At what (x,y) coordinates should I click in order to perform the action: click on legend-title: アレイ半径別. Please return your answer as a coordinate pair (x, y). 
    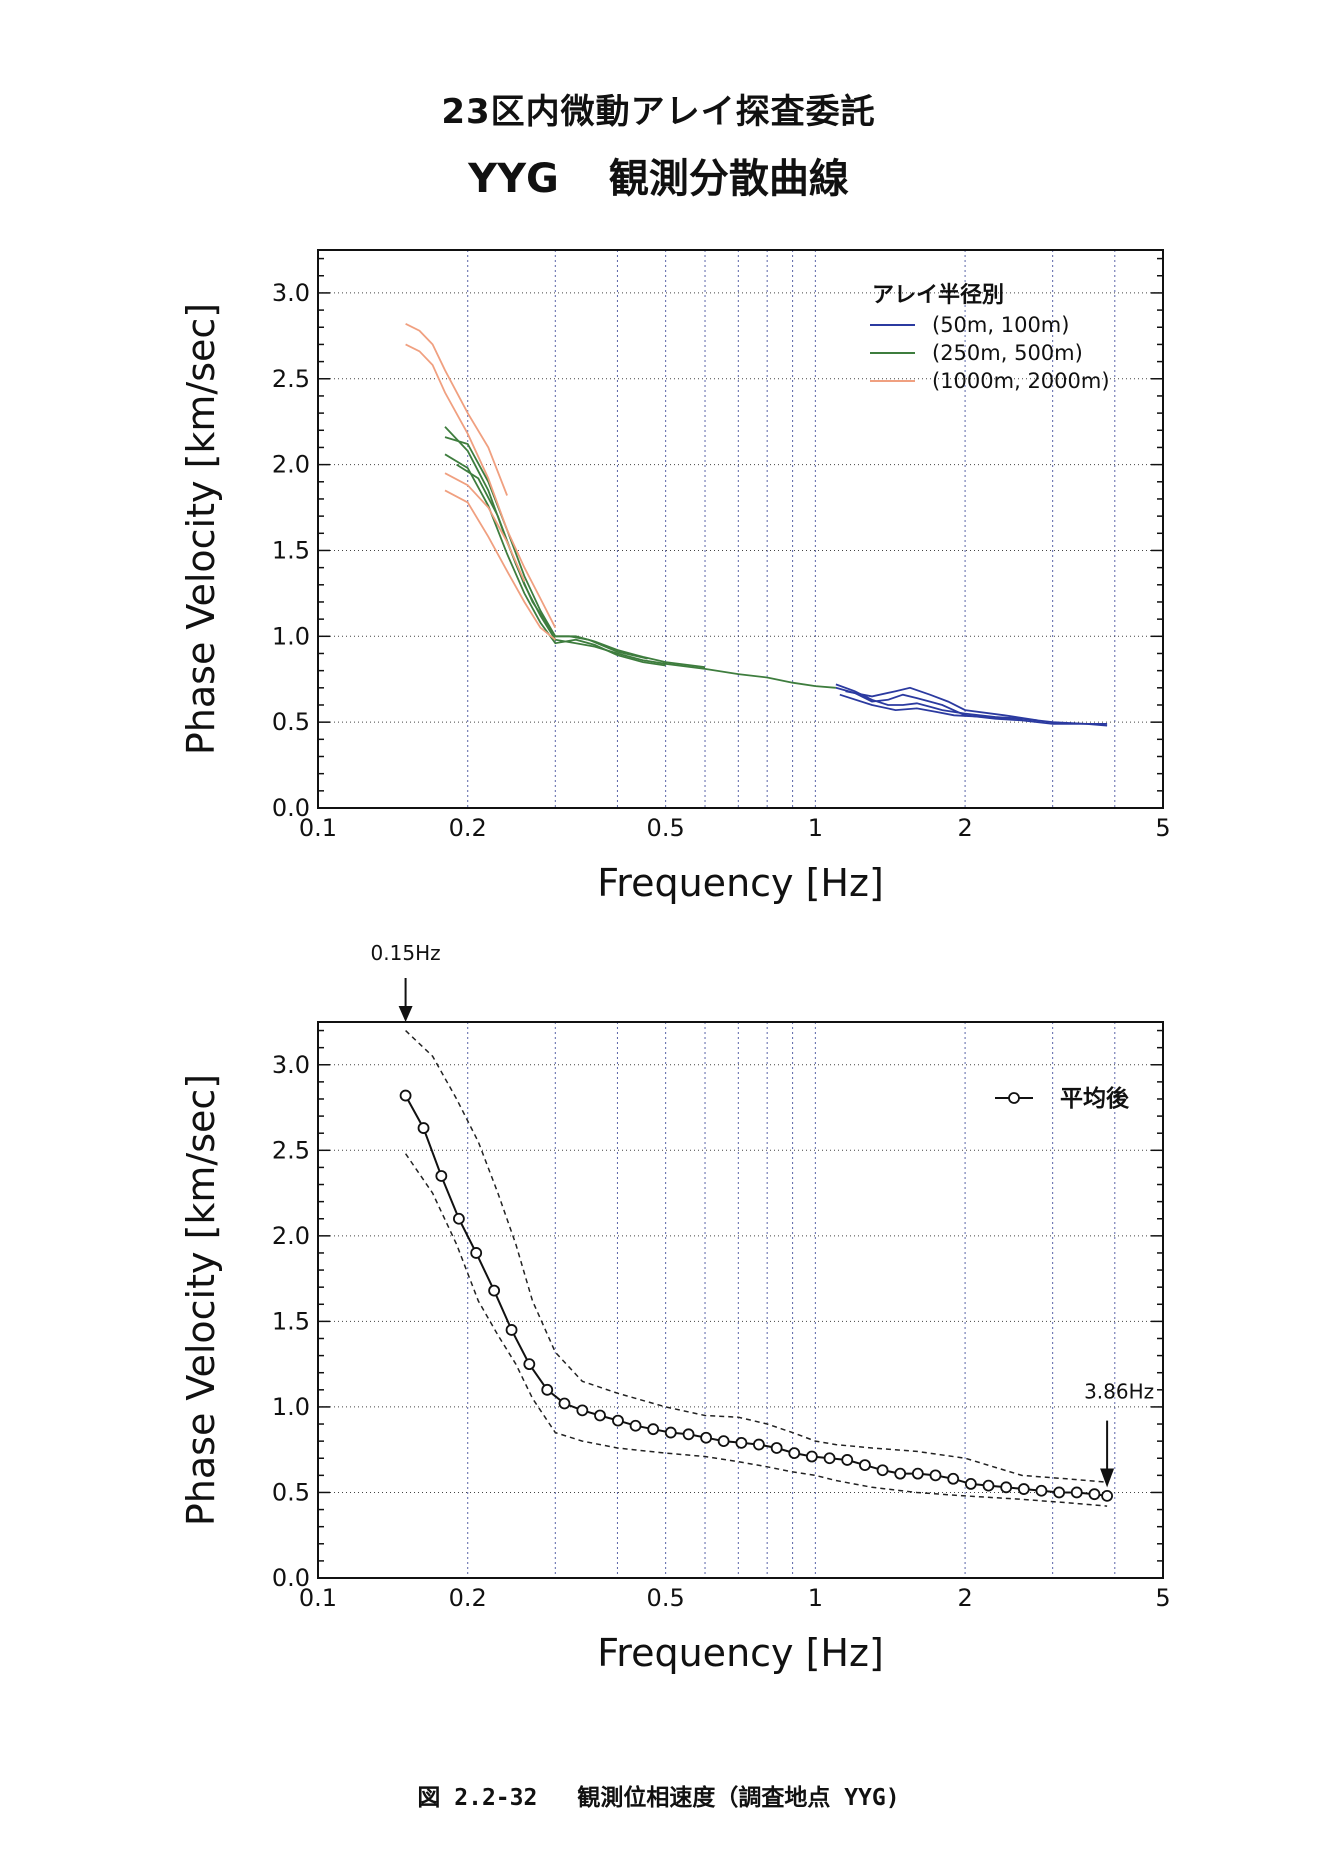
    Looking at the image, I should click on (938, 295).